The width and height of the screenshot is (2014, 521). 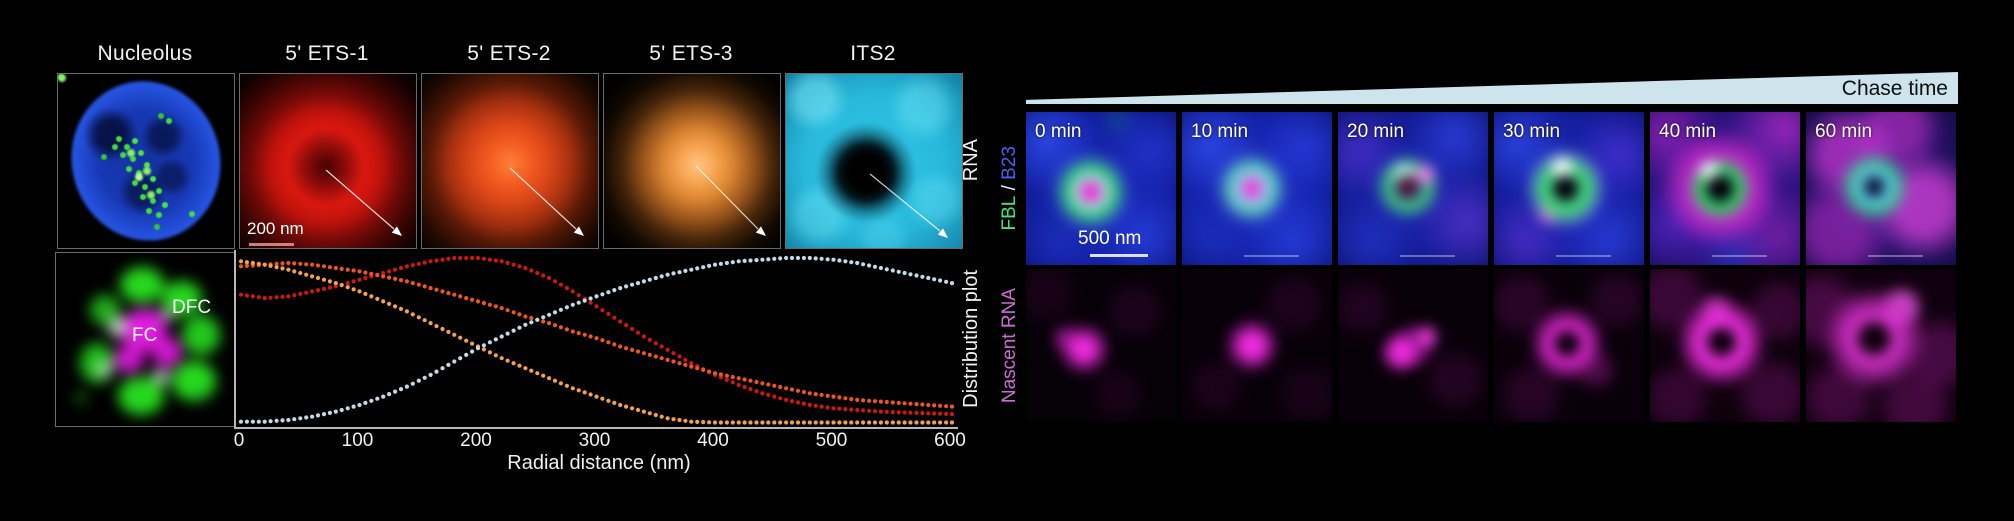 I want to click on x-axis-title: Radial distance (nm), so click(x=599, y=463).